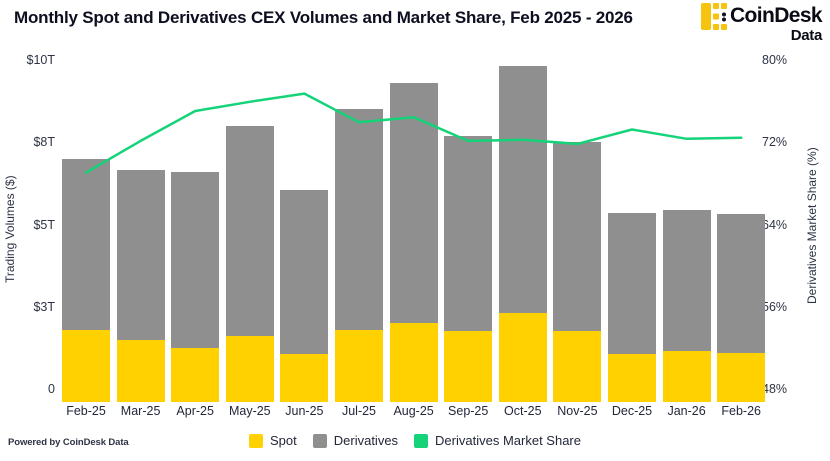  I want to click on x-axis-label: Nov-25, so click(577, 411).